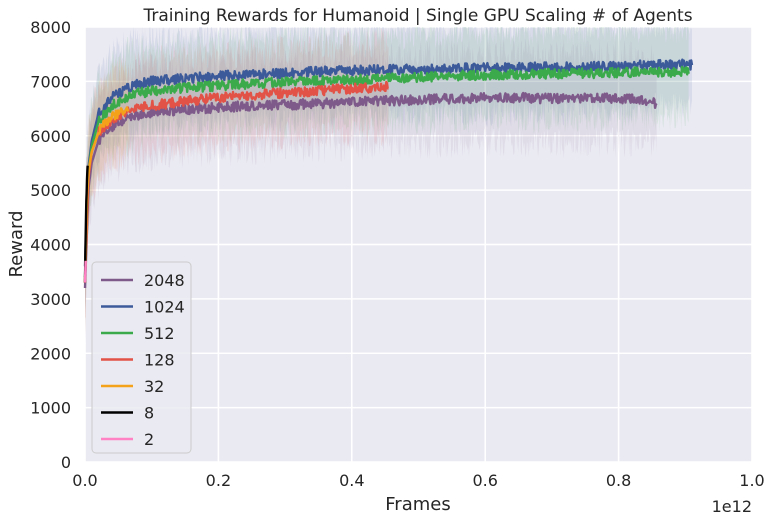  I want to click on legend-item-32: 32, so click(132, 386).